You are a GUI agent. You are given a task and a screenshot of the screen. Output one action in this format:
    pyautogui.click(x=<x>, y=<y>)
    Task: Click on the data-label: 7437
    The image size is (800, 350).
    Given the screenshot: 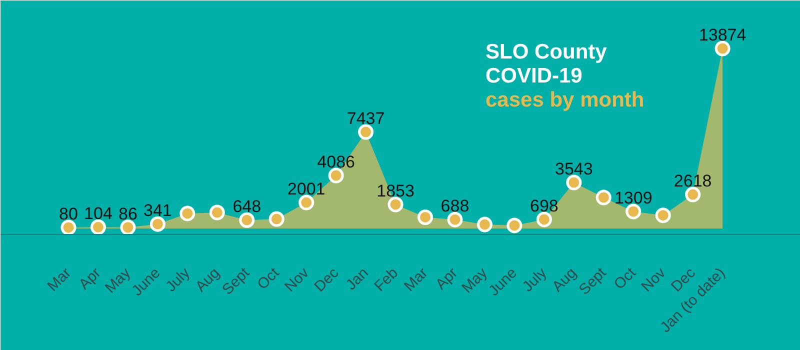 What is the action you would take?
    pyautogui.click(x=365, y=118)
    